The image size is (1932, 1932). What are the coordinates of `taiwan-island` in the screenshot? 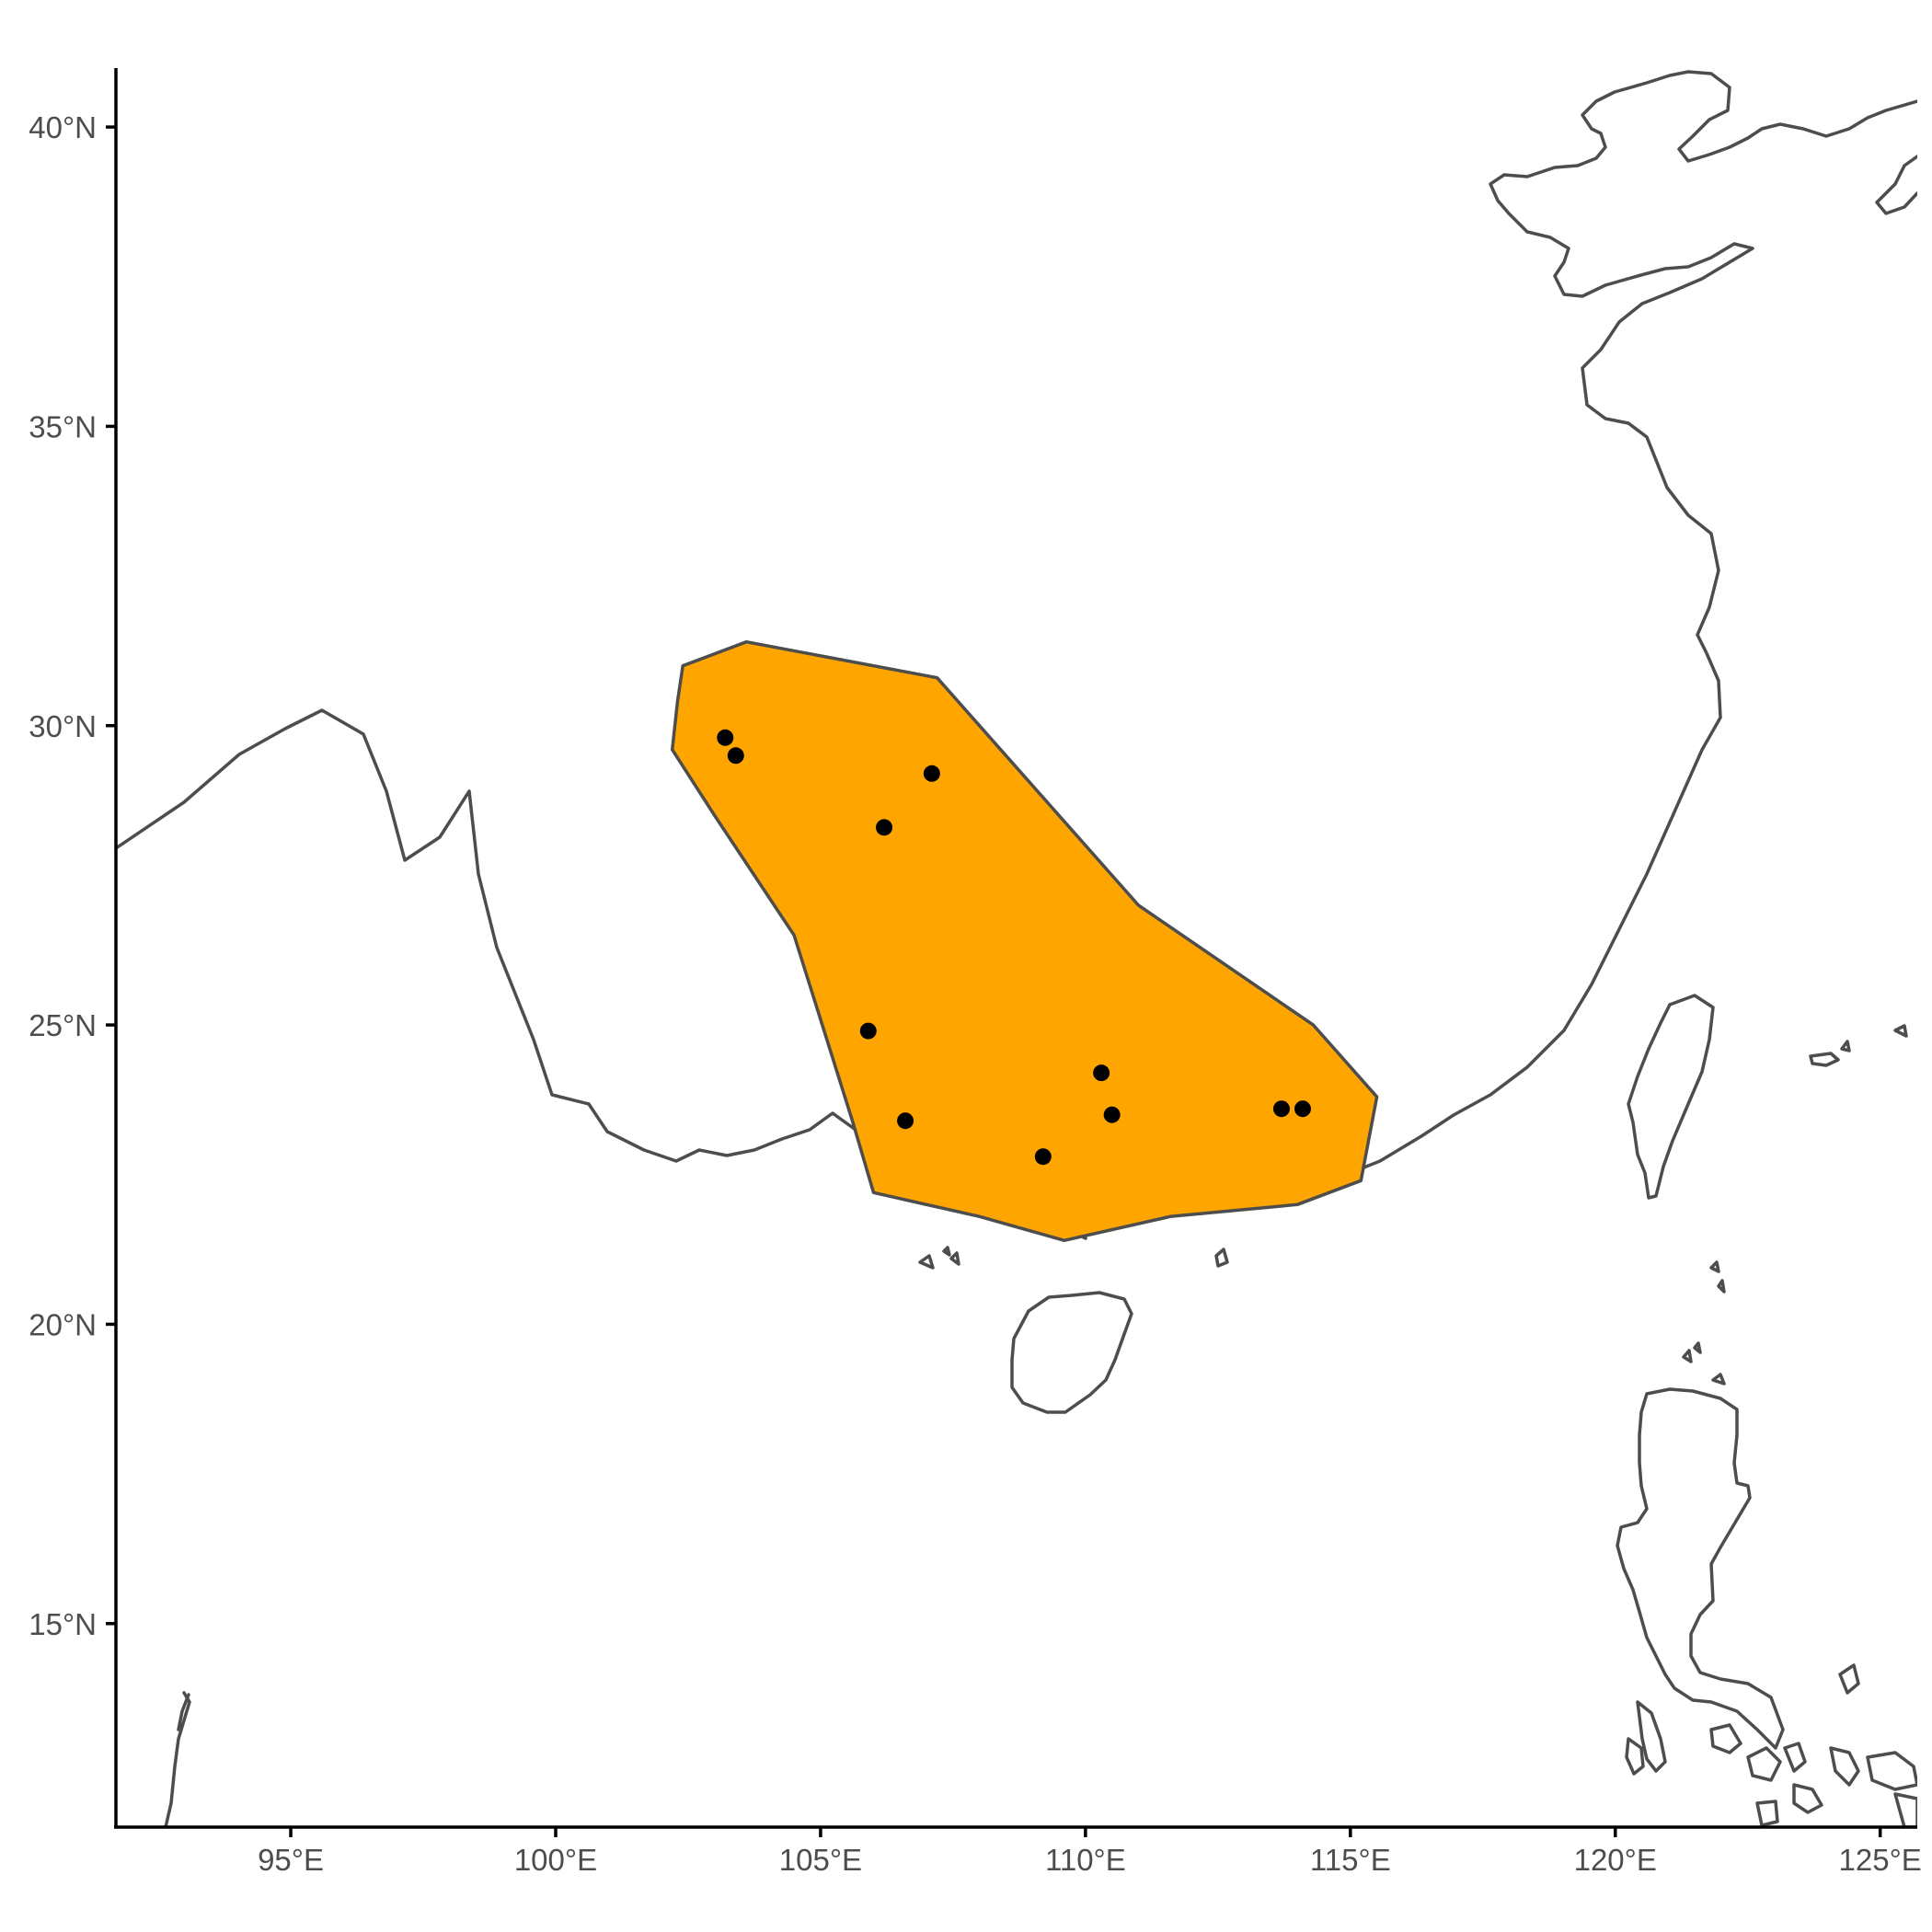 It's located at (1671, 1097).